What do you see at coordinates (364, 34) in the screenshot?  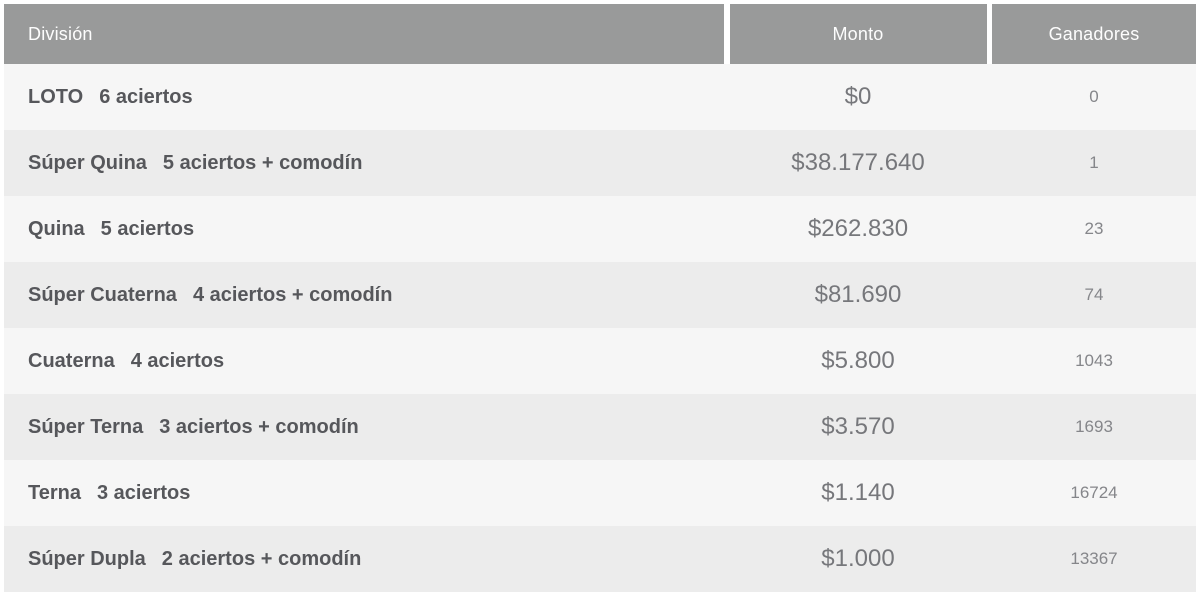 I see `column-header-division: División` at bounding box center [364, 34].